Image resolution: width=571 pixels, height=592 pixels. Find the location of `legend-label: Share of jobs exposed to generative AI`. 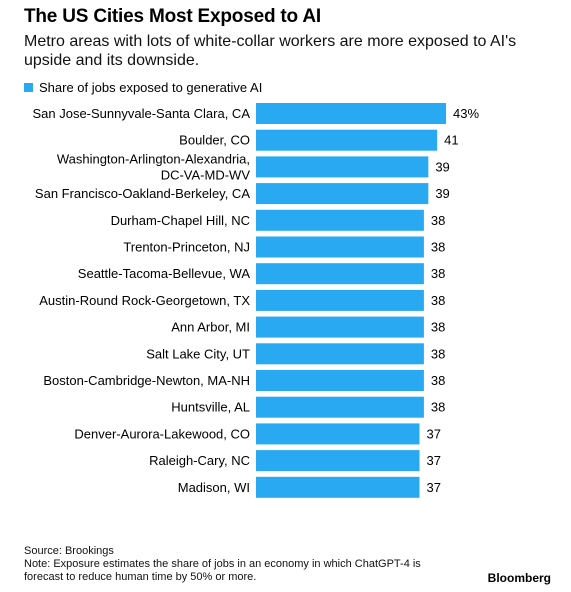

legend-label: Share of jobs exposed to generative AI is located at coordinates (151, 87).